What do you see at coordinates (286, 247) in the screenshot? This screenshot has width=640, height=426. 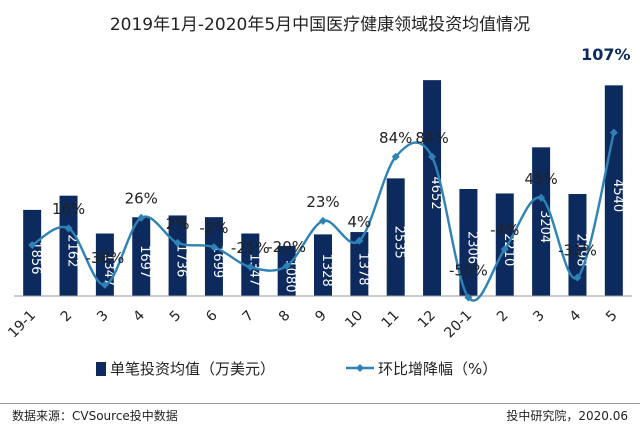 I see `growth-value-label: -20%` at bounding box center [286, 247].